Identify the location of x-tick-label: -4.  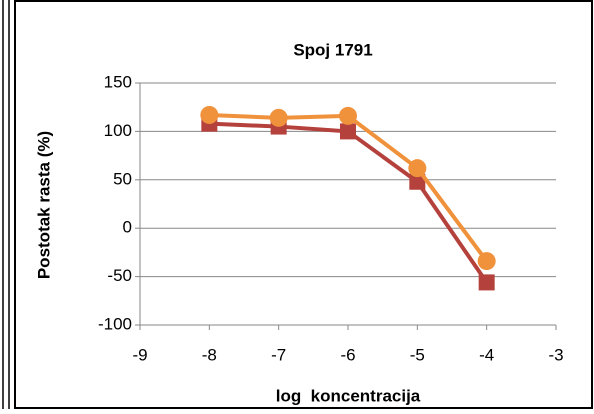
(486, 354).